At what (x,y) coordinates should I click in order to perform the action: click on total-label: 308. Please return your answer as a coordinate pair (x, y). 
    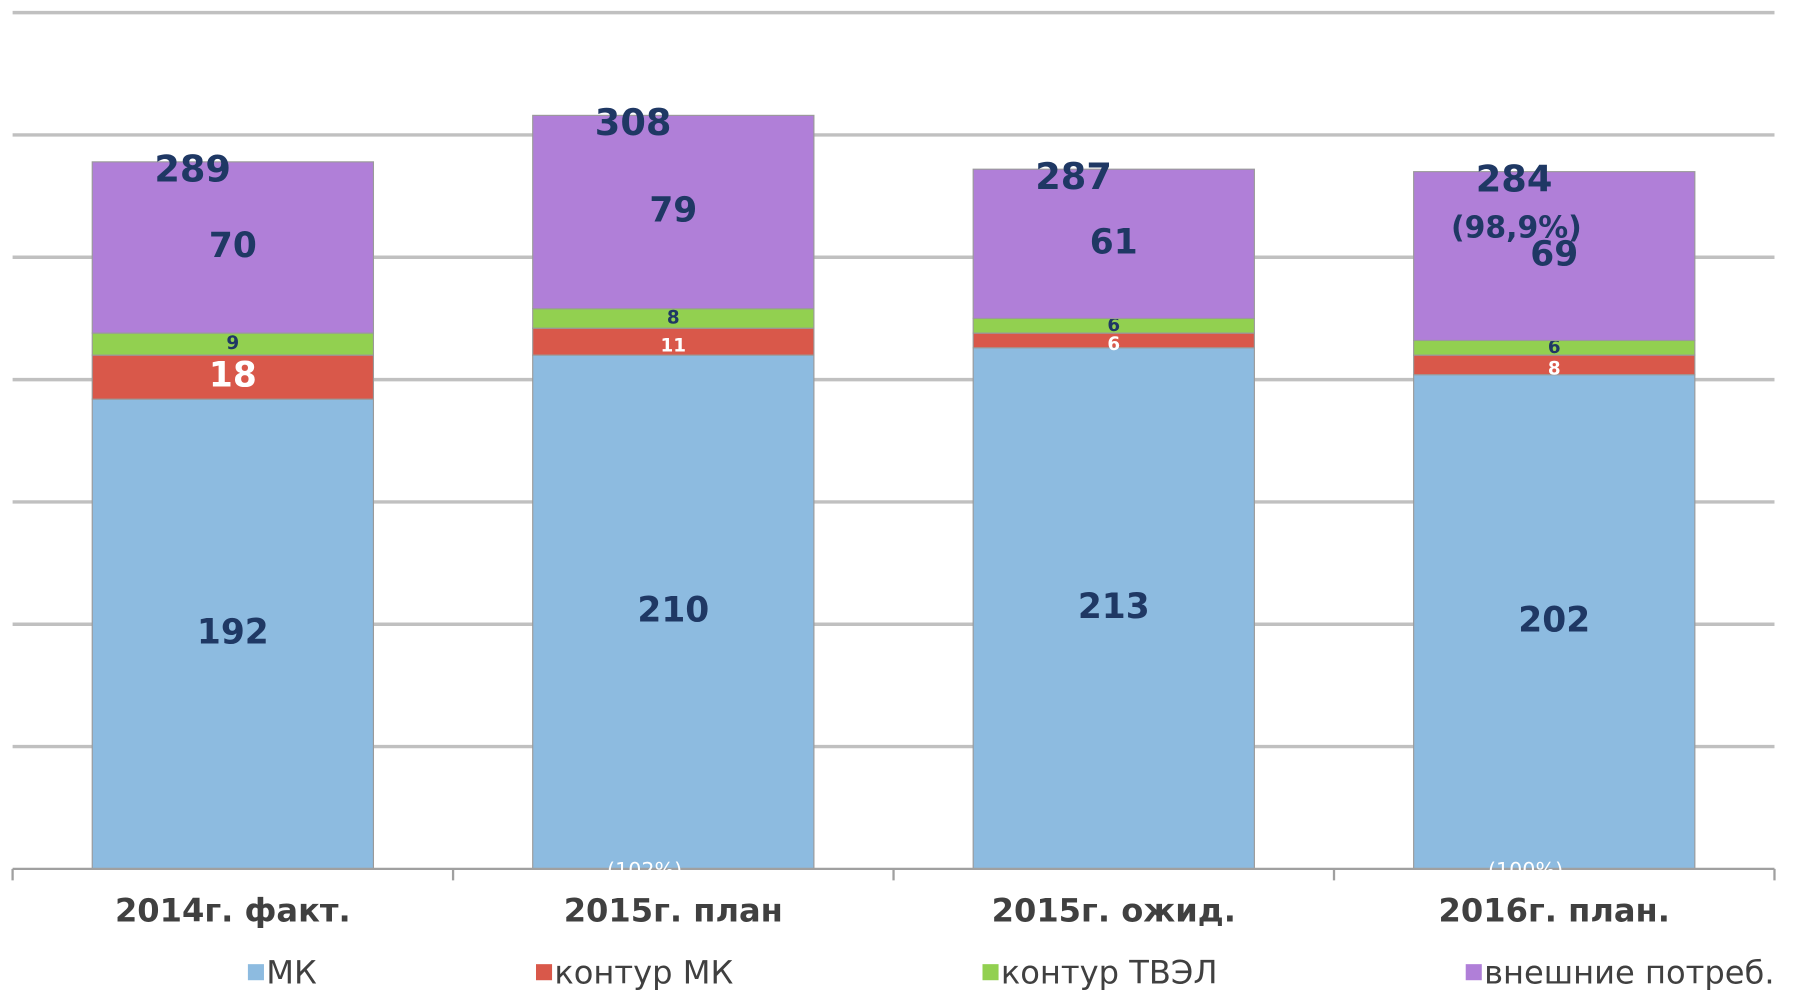
    Looking at the image, I should click on (633, 122).